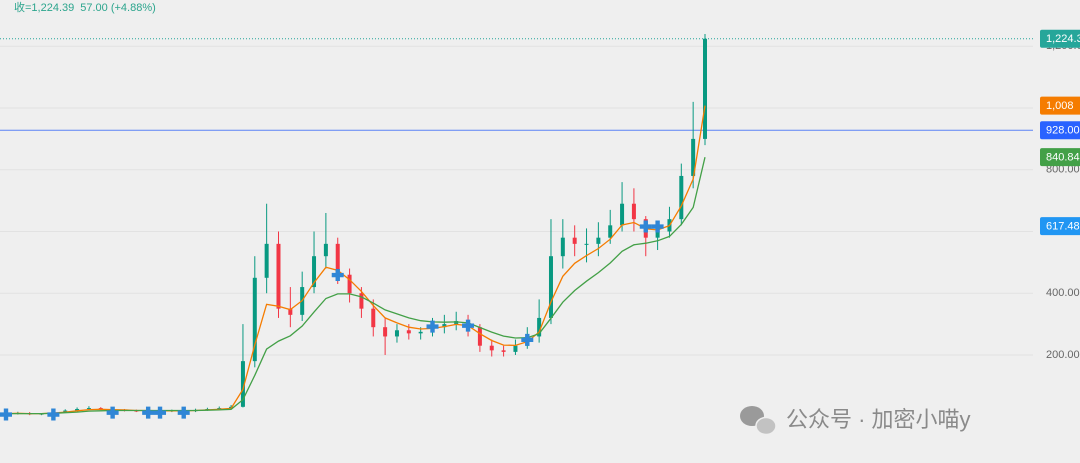  What do you see at coordinates (44, 7) in the screenshot?
I see `status-item: 收=1,224.39` at bounding box center [44, 7].